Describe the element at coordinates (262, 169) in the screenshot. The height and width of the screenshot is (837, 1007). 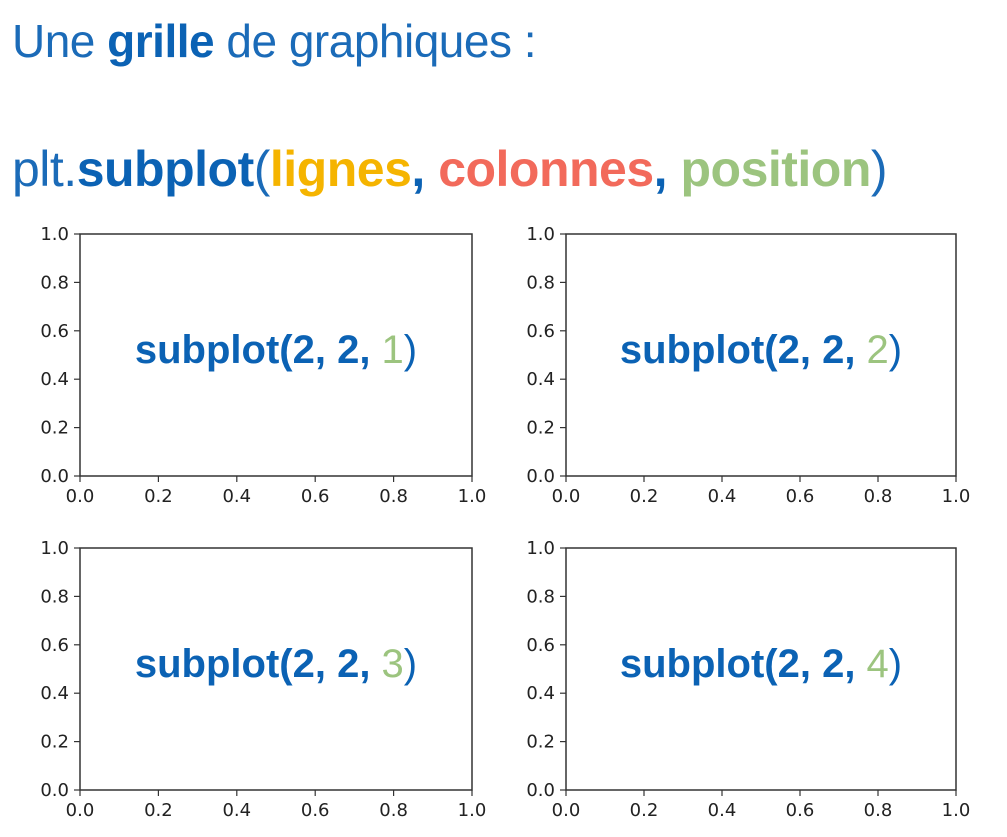
I see `code-open-paren: (` at that location.